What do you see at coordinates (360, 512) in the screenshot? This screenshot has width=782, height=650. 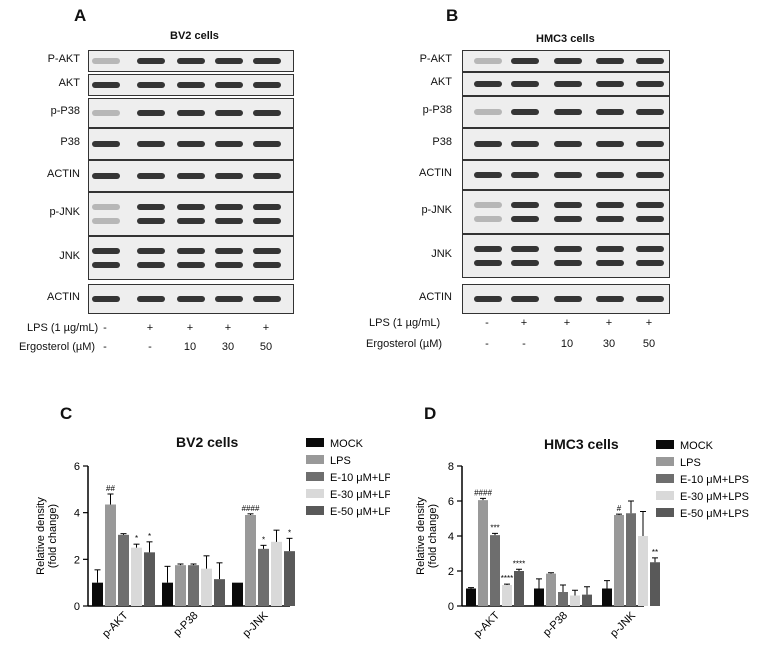 I see `legend-label: E-50 μM+LPS` at bounding box center [360, 512].